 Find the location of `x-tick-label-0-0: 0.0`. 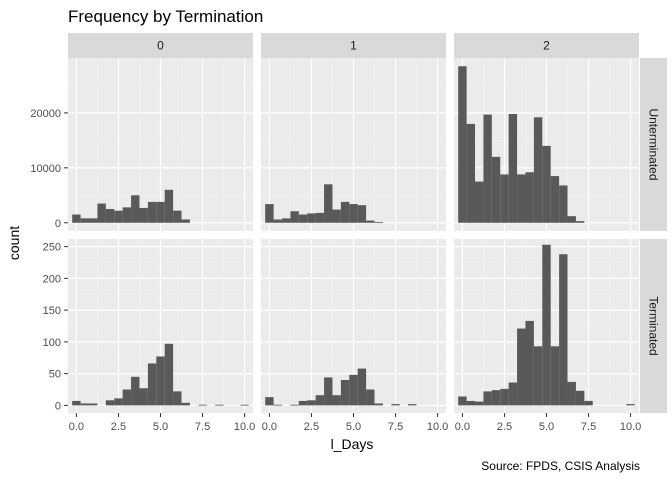

x-tick-label-0-0: 0.0 is located at coordinates (76, 427).